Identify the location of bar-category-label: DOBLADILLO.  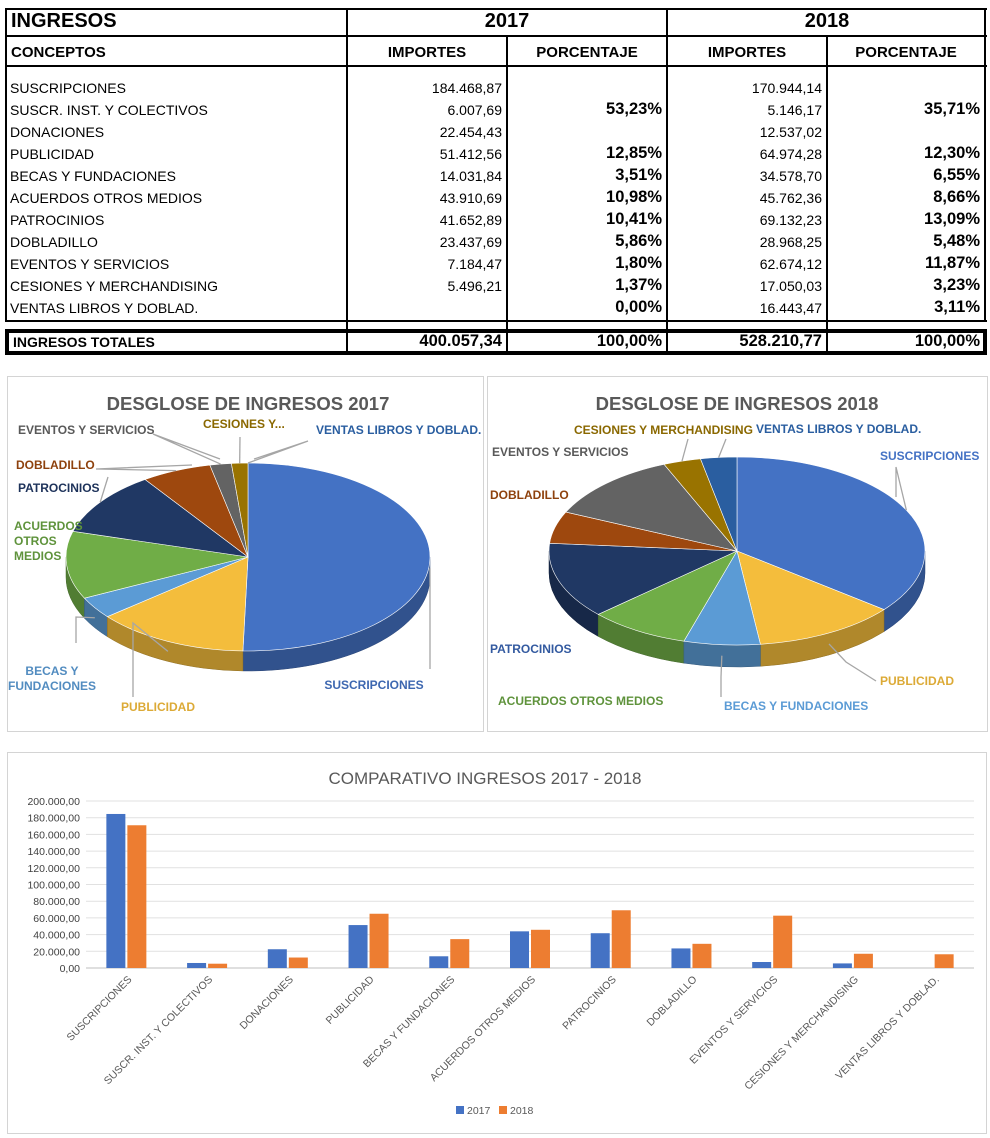
(671, 1001).